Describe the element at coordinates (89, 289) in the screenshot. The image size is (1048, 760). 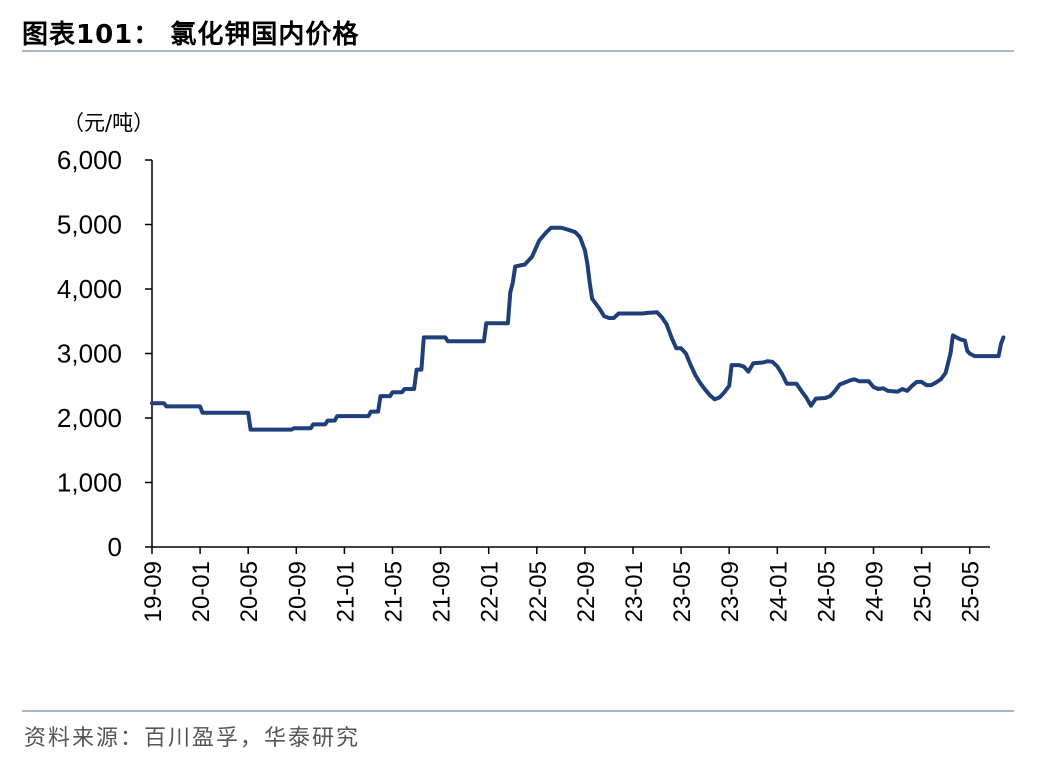
I see `y-tick-label: 4,000` at that location.